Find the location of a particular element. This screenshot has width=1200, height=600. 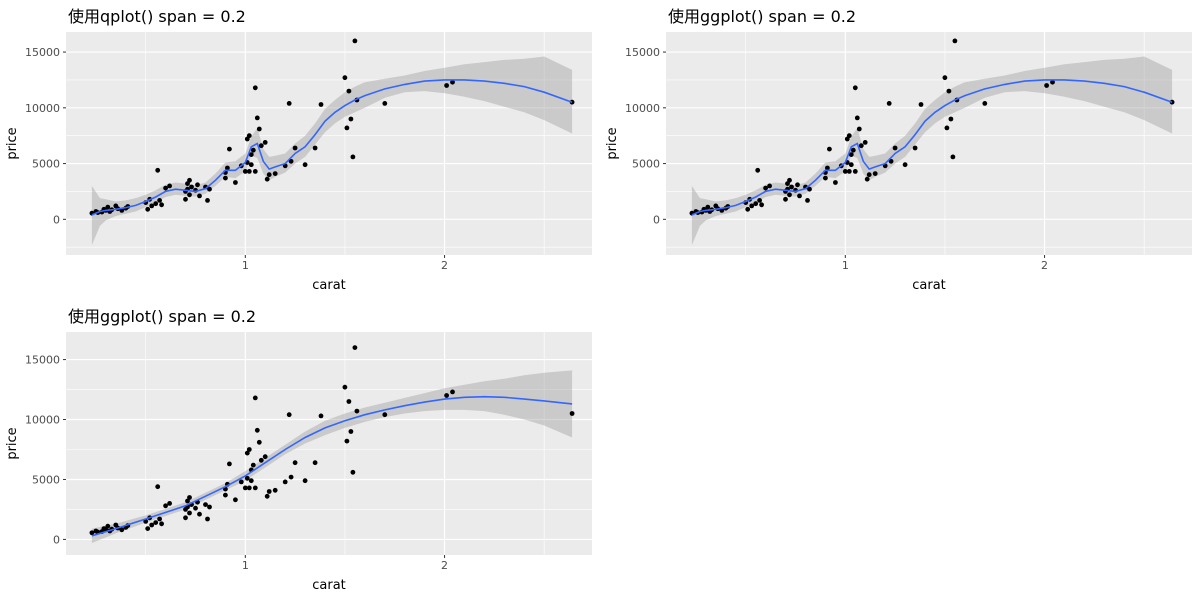

x-tick-label: 2 is located at coordinates (1044, 265).